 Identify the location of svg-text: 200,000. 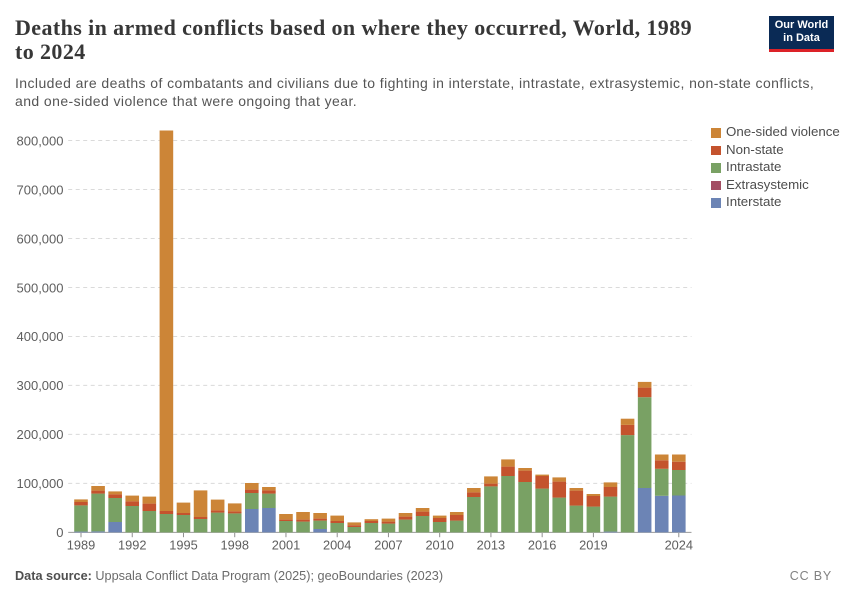
(40, 434).